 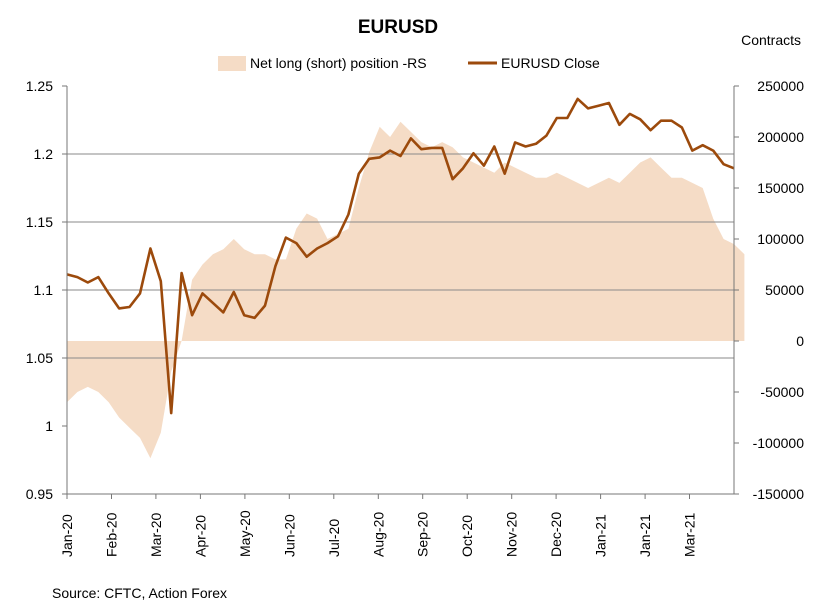 I want to click on left-tick-label: 0.95, so click(x=39, y=494).